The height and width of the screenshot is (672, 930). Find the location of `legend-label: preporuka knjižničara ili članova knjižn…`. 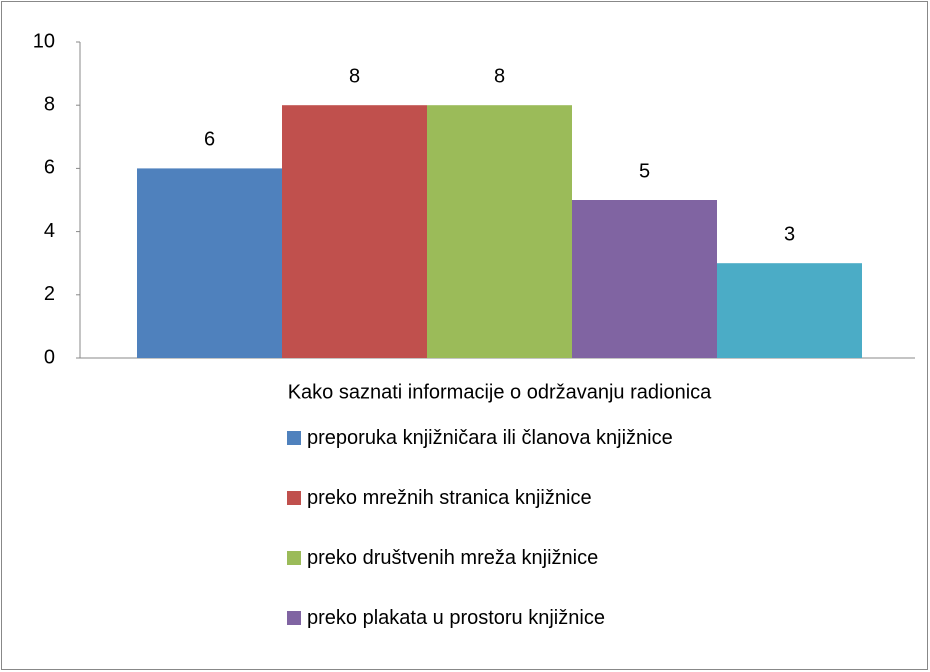

legend-label: preporuka knjižničara ili članova knjižn… is located at coordinates (490, 438).